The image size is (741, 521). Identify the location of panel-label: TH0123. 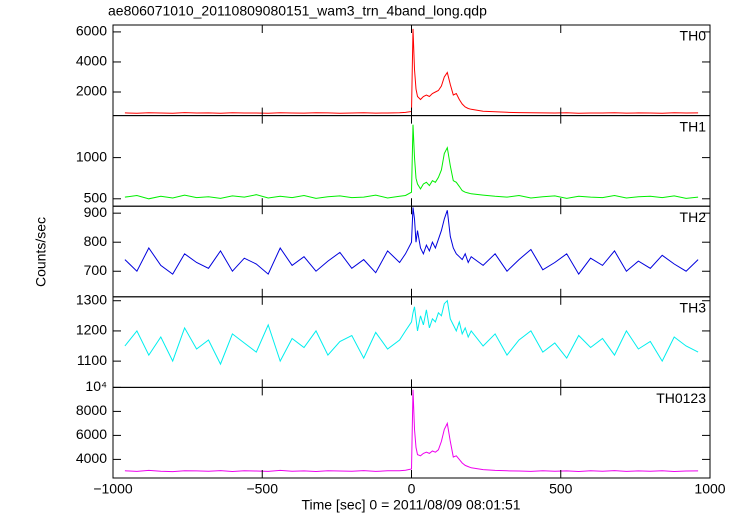
(681, 398).